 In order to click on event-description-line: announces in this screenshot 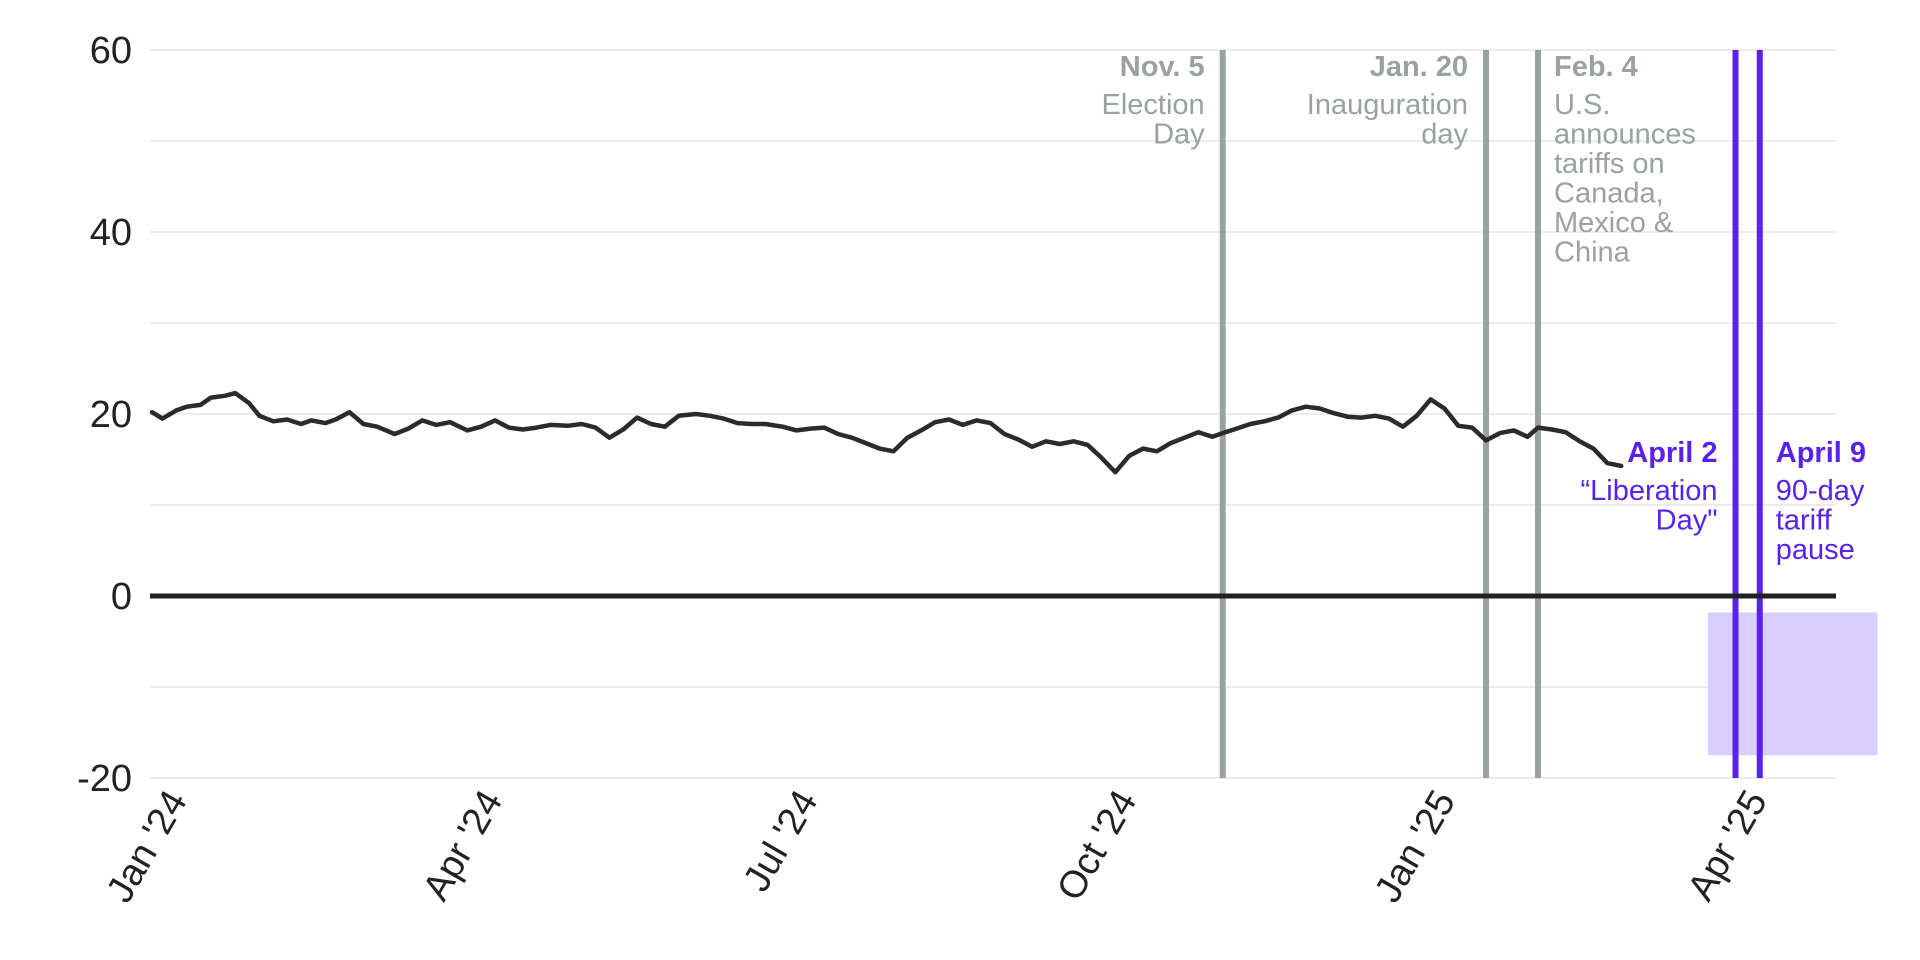, I will do `click(1625, 135)`.